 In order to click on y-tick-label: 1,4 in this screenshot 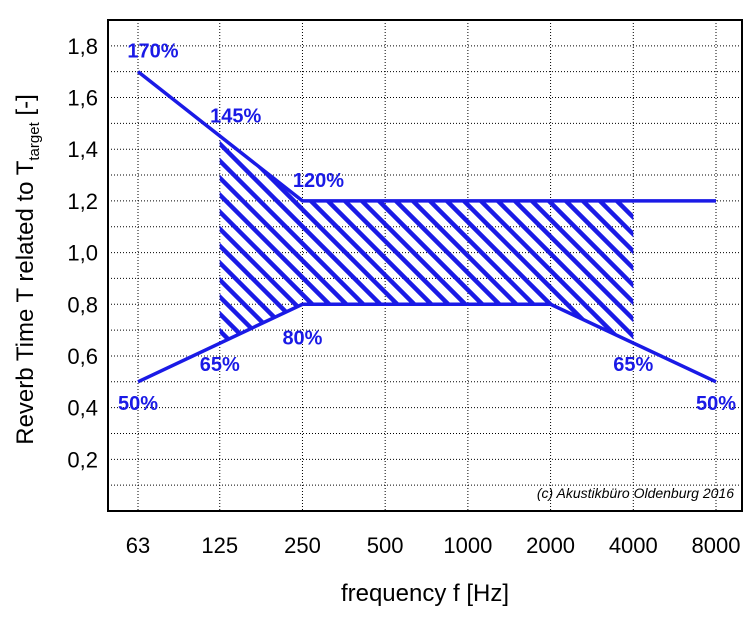, I will do `click(82, 149)`.